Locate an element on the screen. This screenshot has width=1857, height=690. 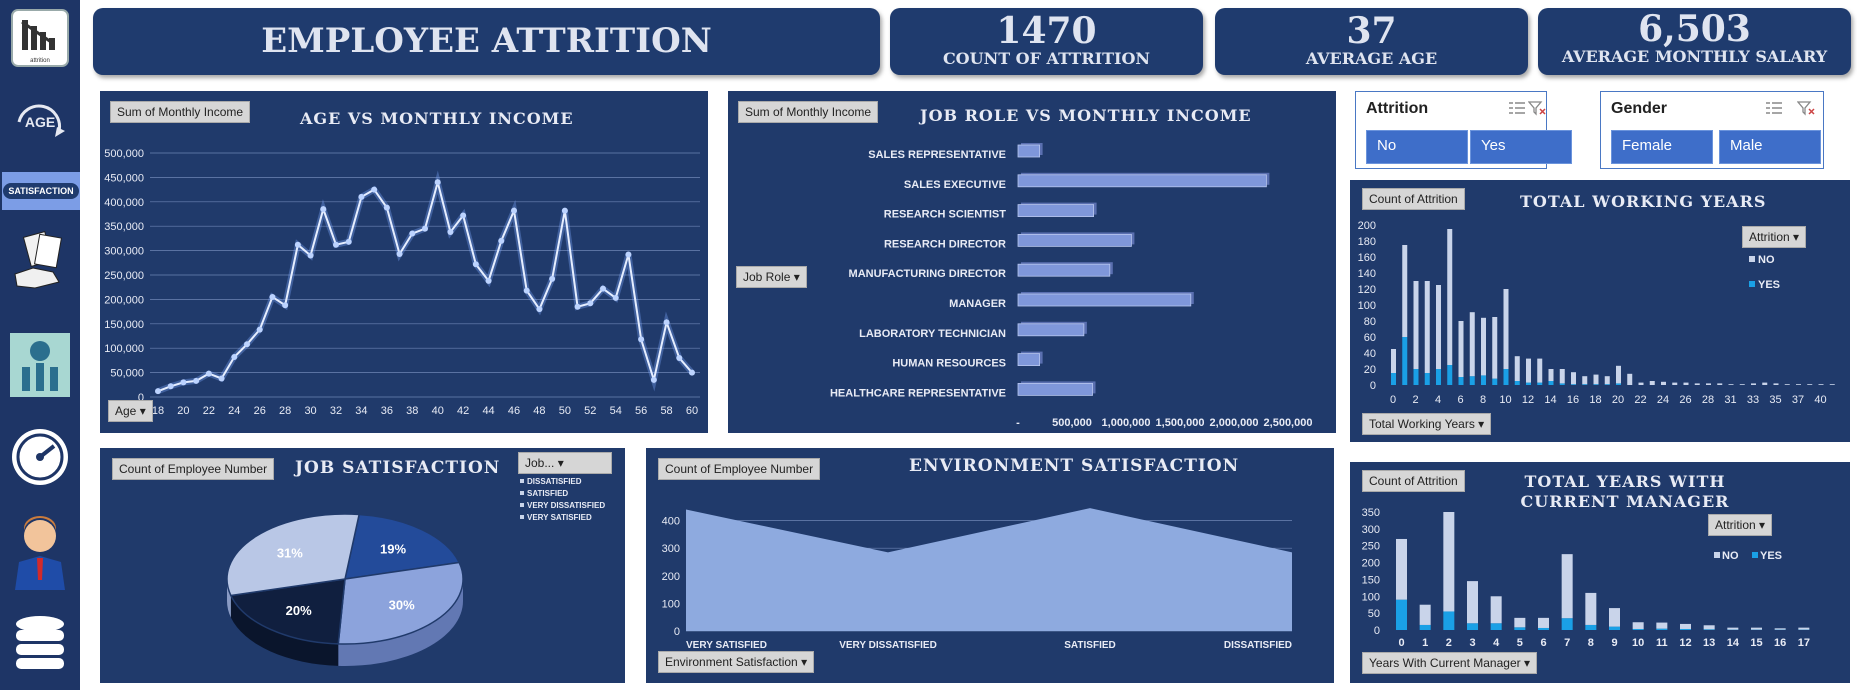
working-years-legend-chip: Attrition is located at coordinates (1774, 237).